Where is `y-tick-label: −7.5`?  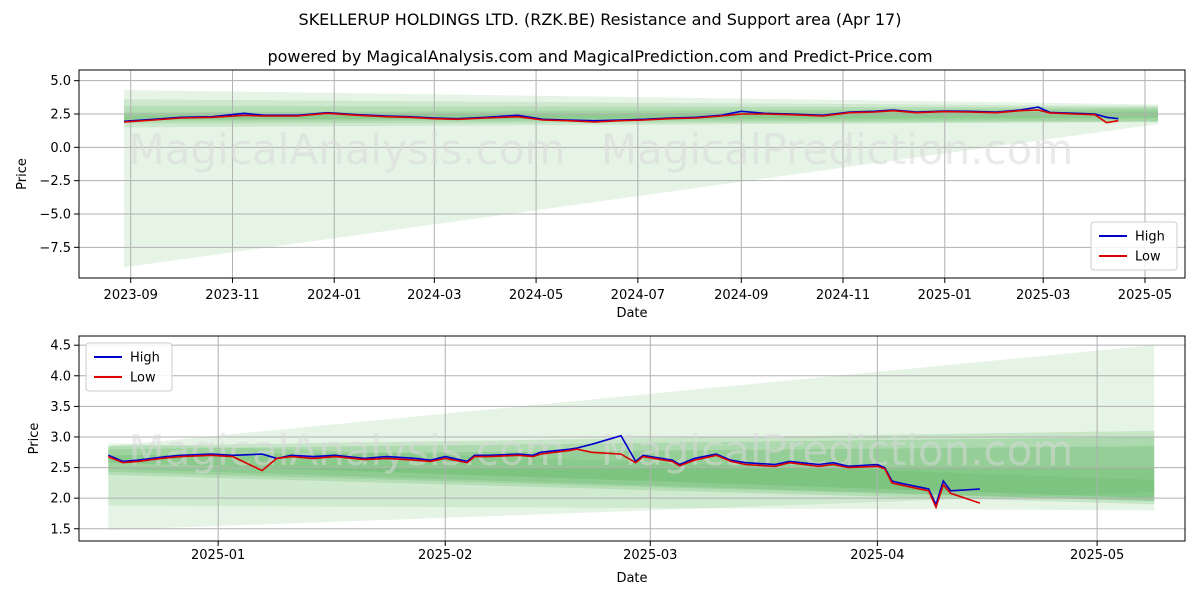
y-tick-label: −7.5 is located at coordinates (55, 248).